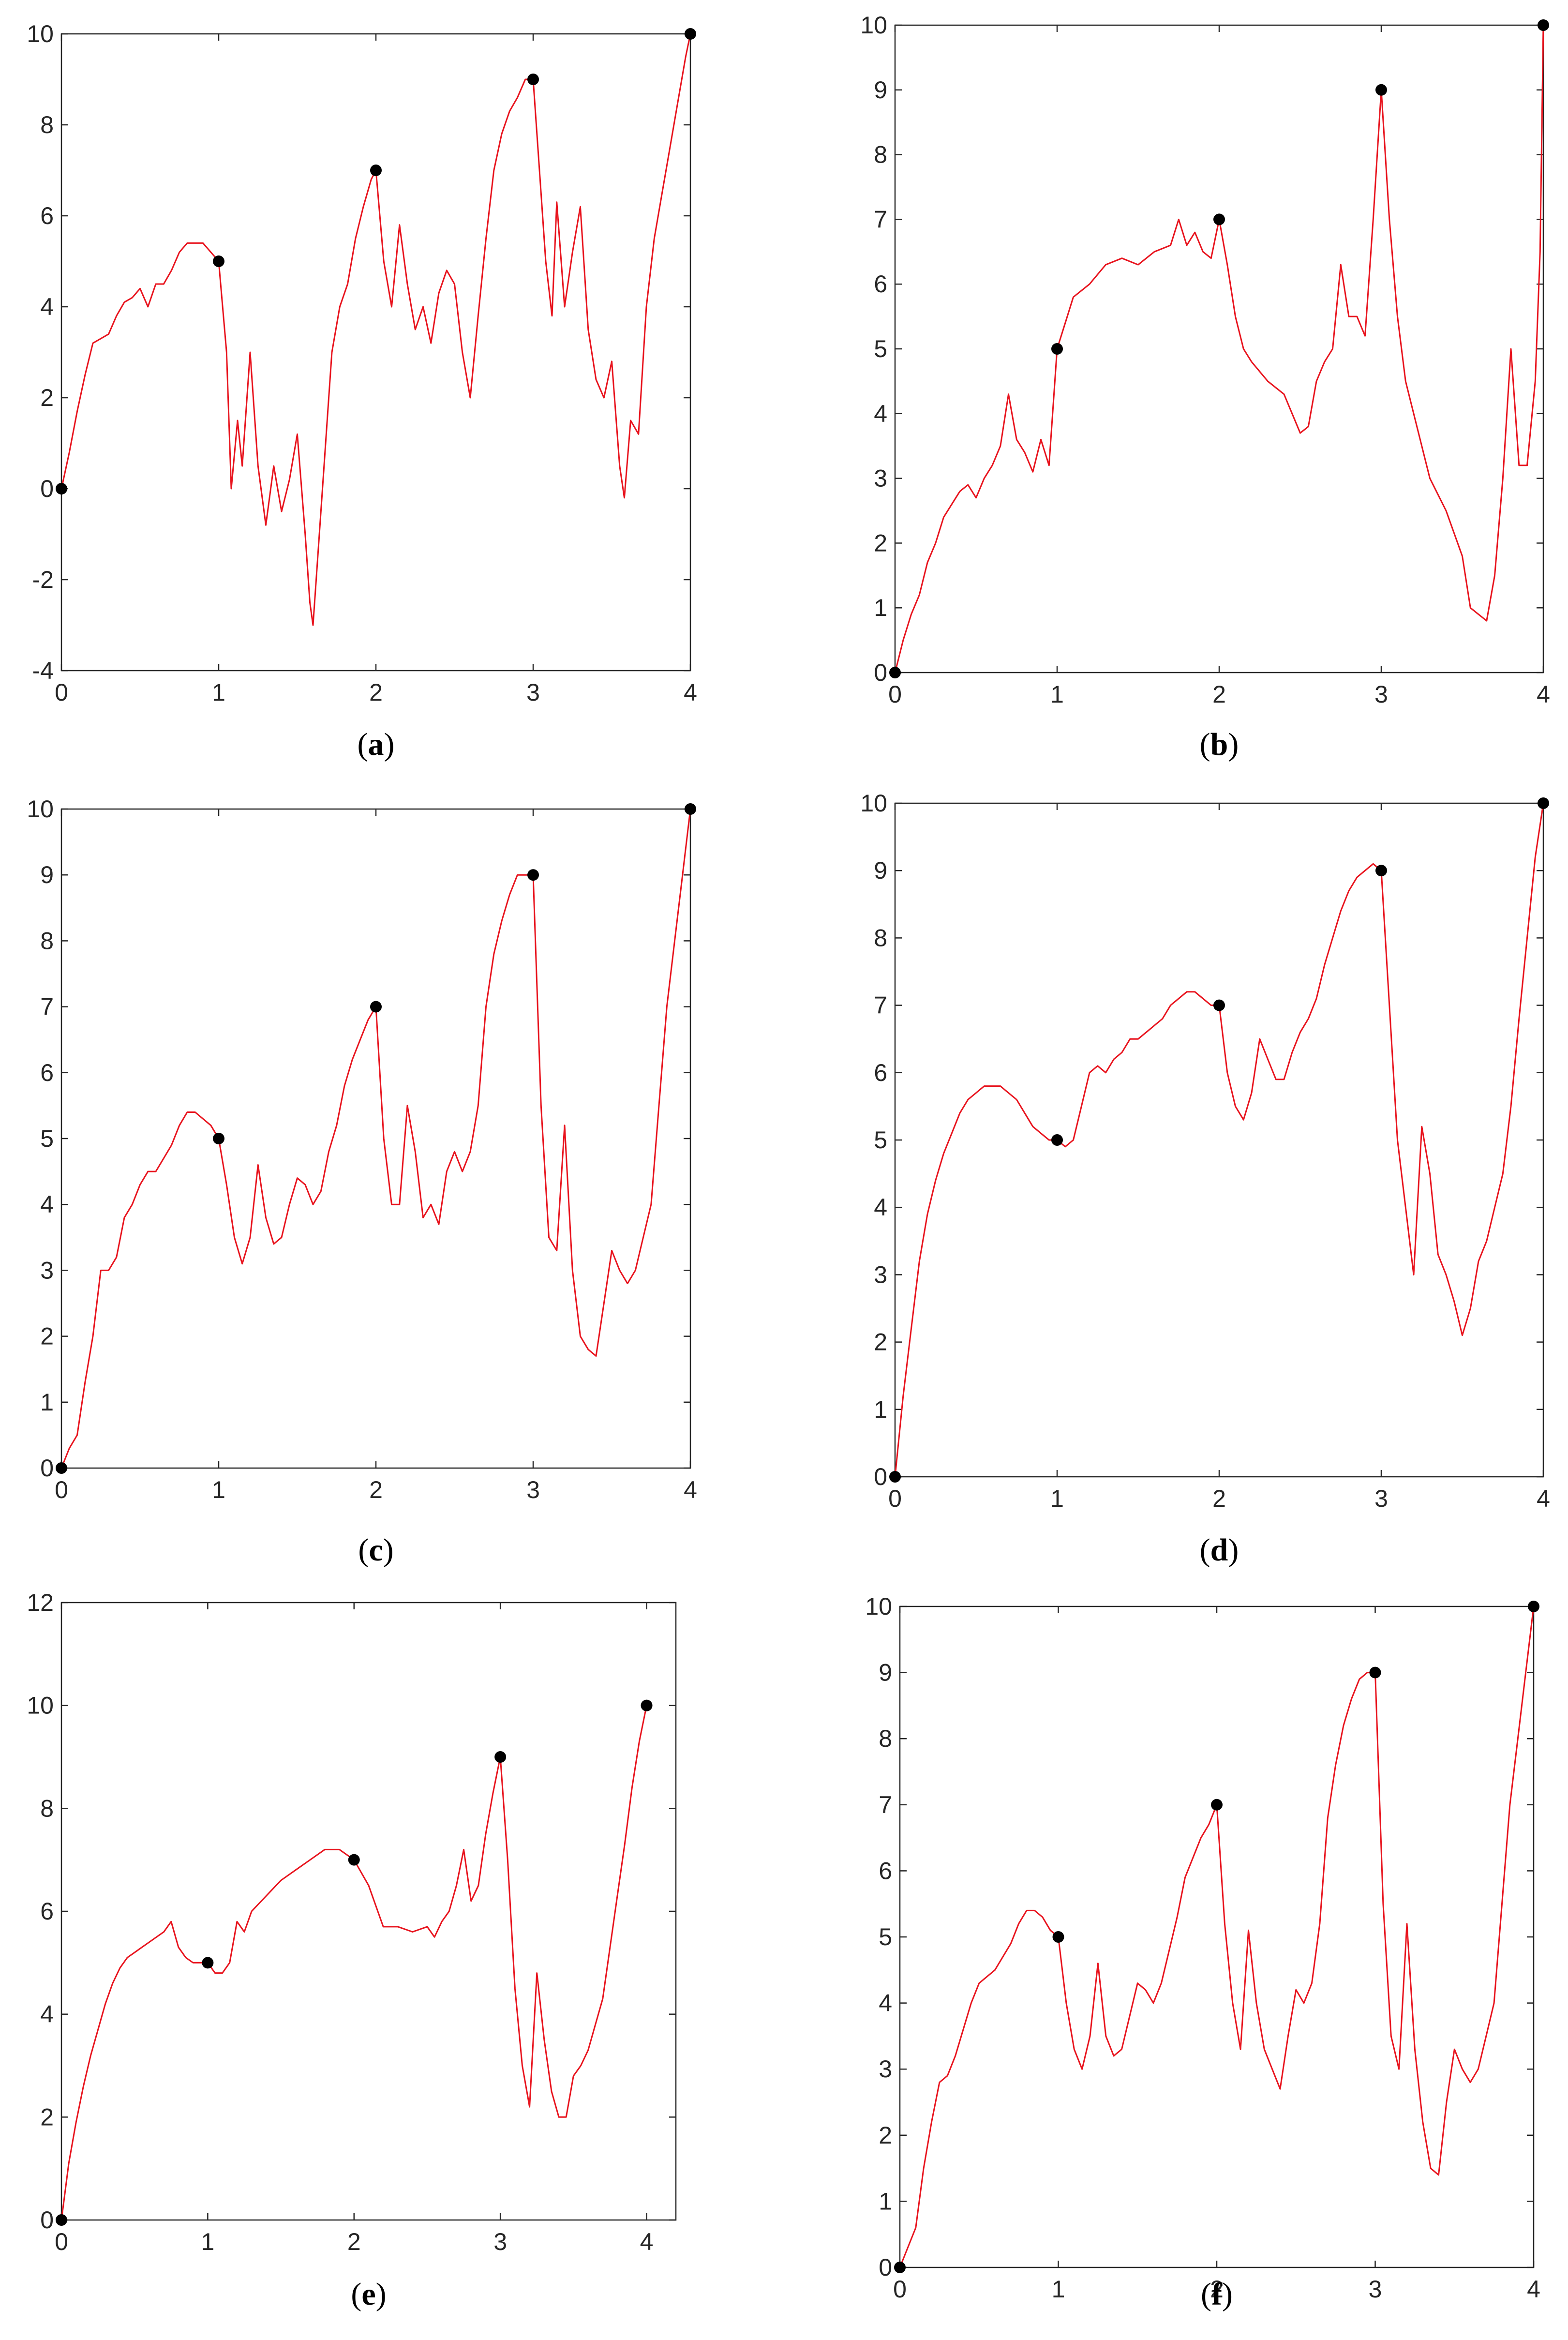 This screenshot has height=2340, width=1568. What do you see at coordinates (376, 745) in the screenshot?
I see `panel-letter: a` at bounding box center [376, 745].